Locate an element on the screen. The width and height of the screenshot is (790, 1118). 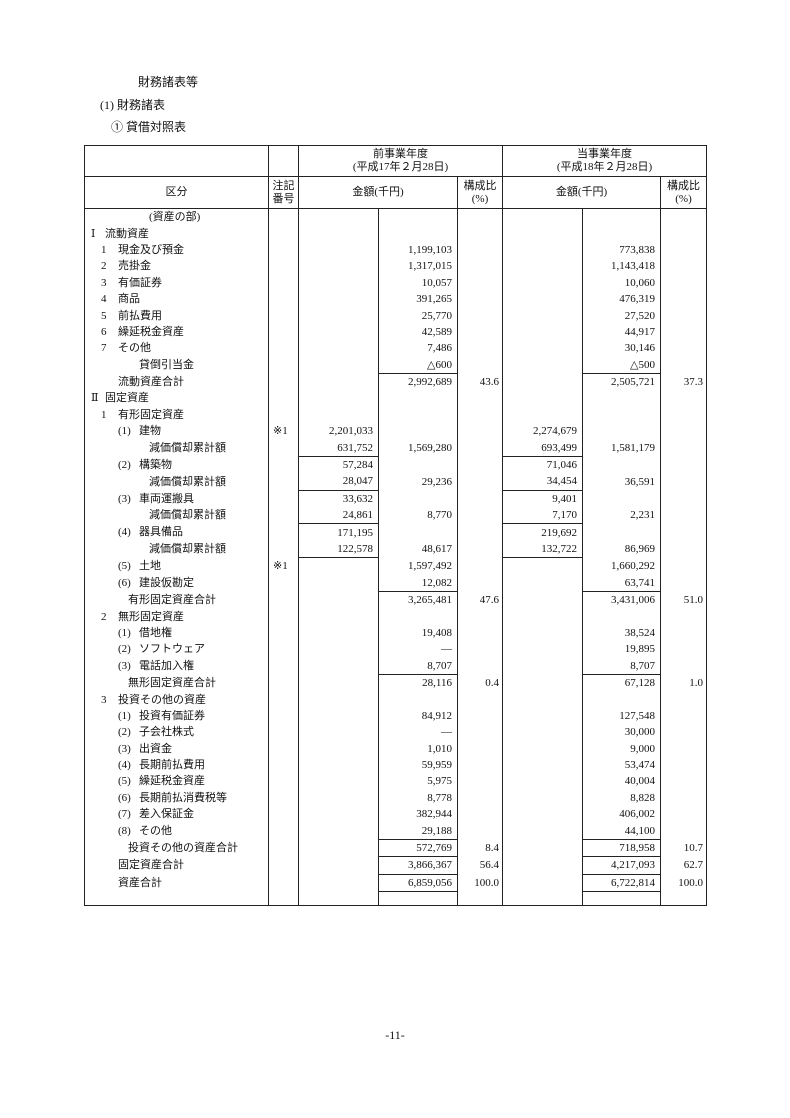
cur-amount: 406,002 is located at coordinates (621, 814).